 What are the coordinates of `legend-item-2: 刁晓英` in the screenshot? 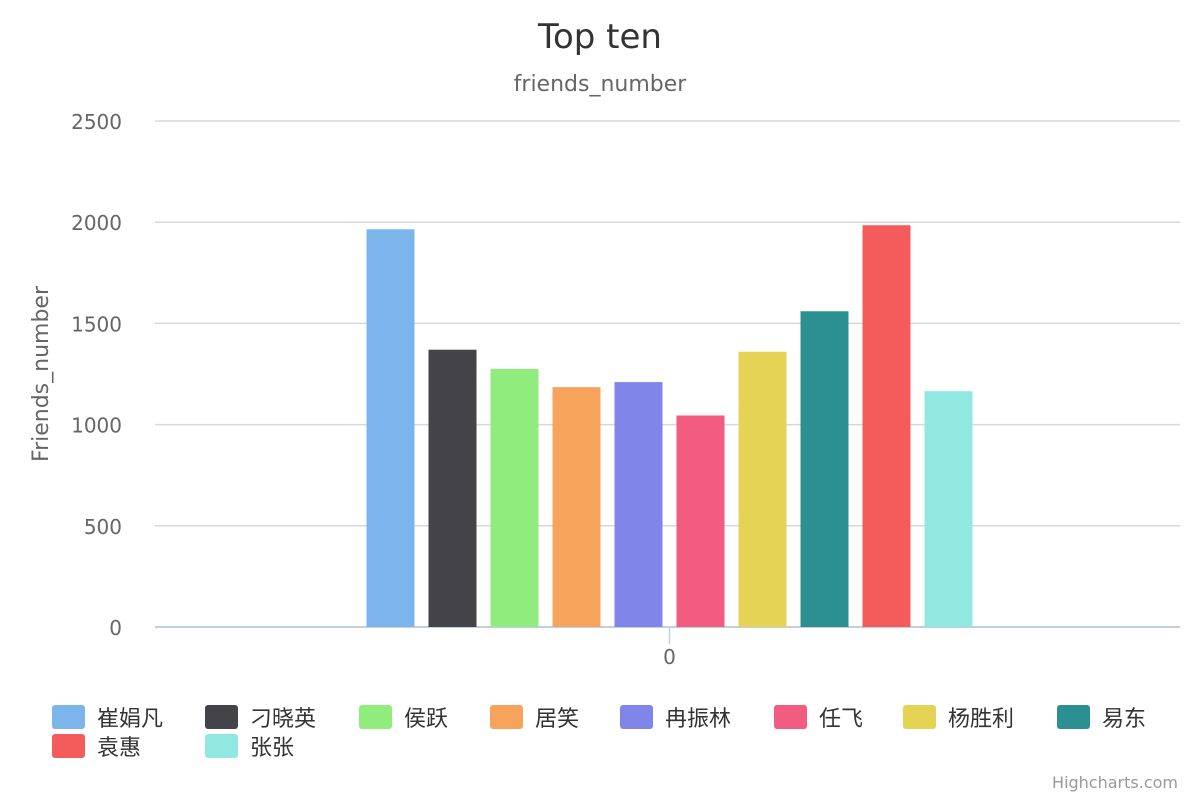 It's located at (260, 717).